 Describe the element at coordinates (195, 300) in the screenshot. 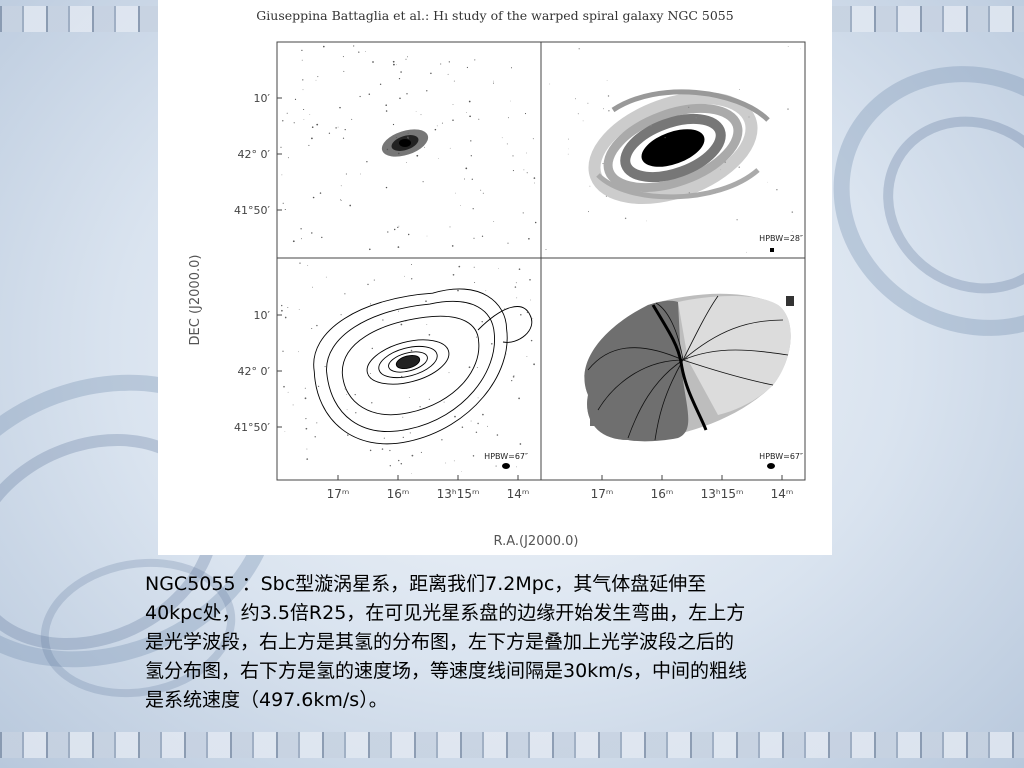

I see `y-axis-title: DEC (J2000.0)` at that location.